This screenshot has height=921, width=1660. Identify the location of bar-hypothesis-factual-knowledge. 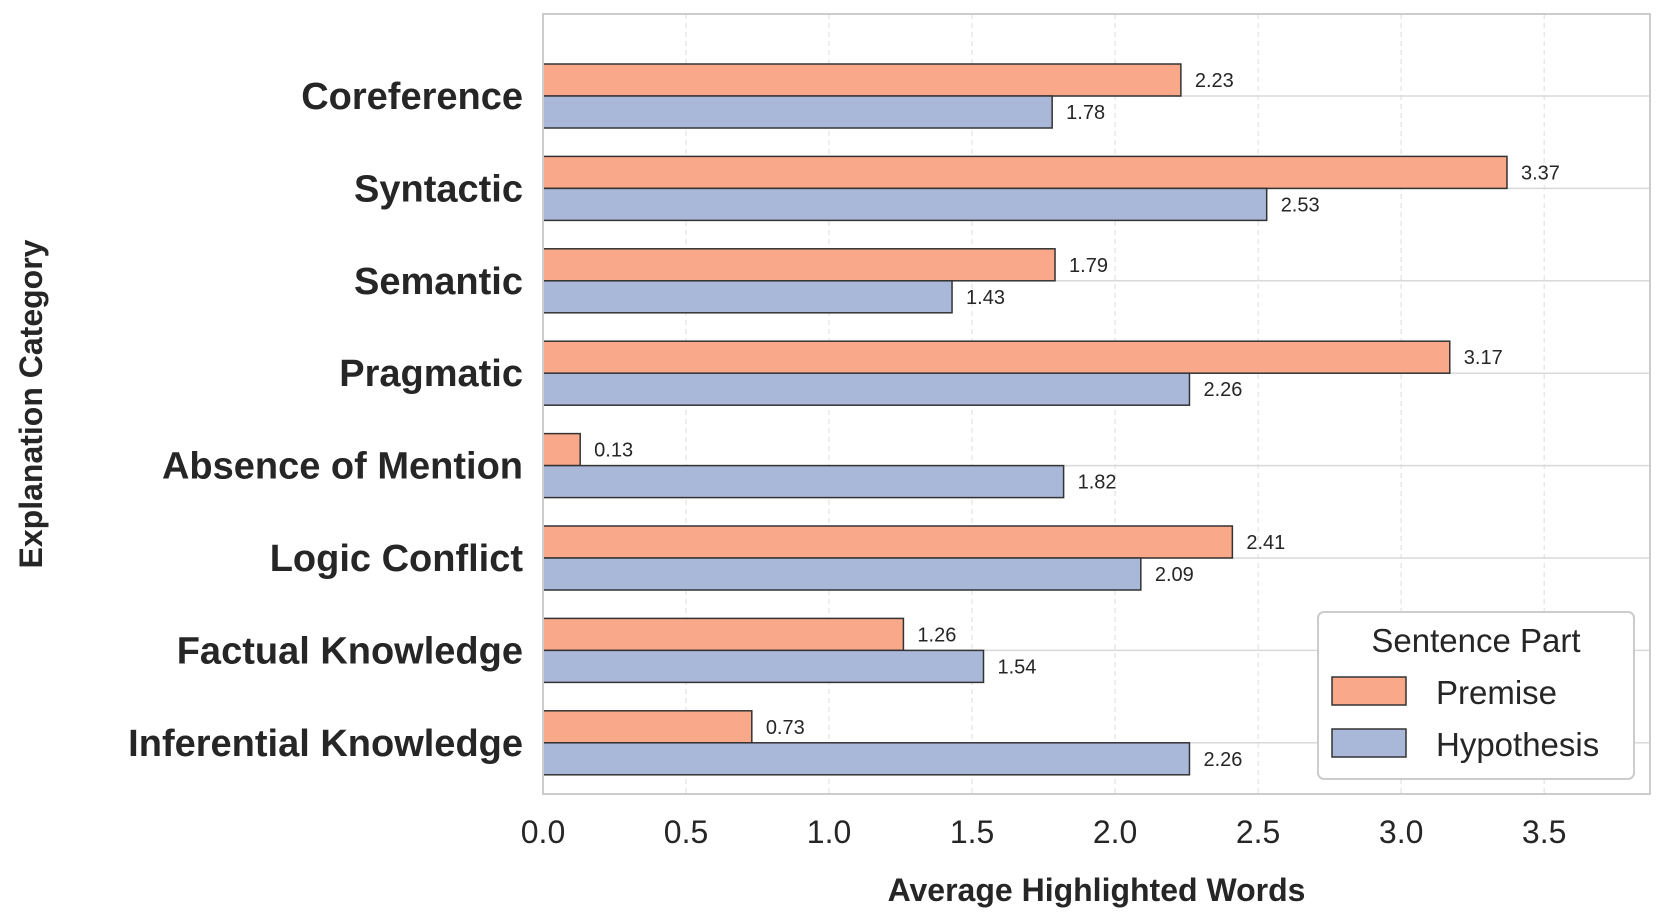
(763, 666).